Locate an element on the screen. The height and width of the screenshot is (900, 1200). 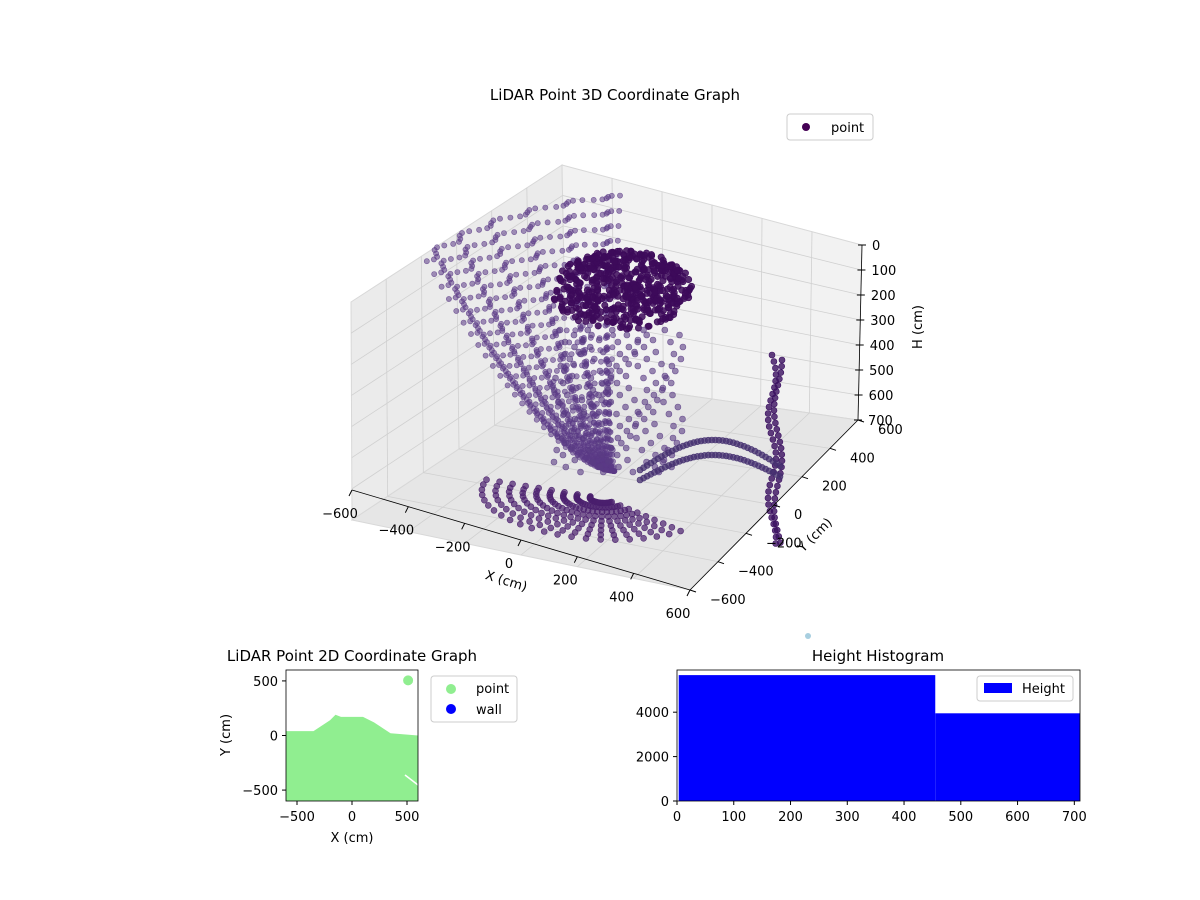
grid-line-3d is located at coordinates (712, 260).